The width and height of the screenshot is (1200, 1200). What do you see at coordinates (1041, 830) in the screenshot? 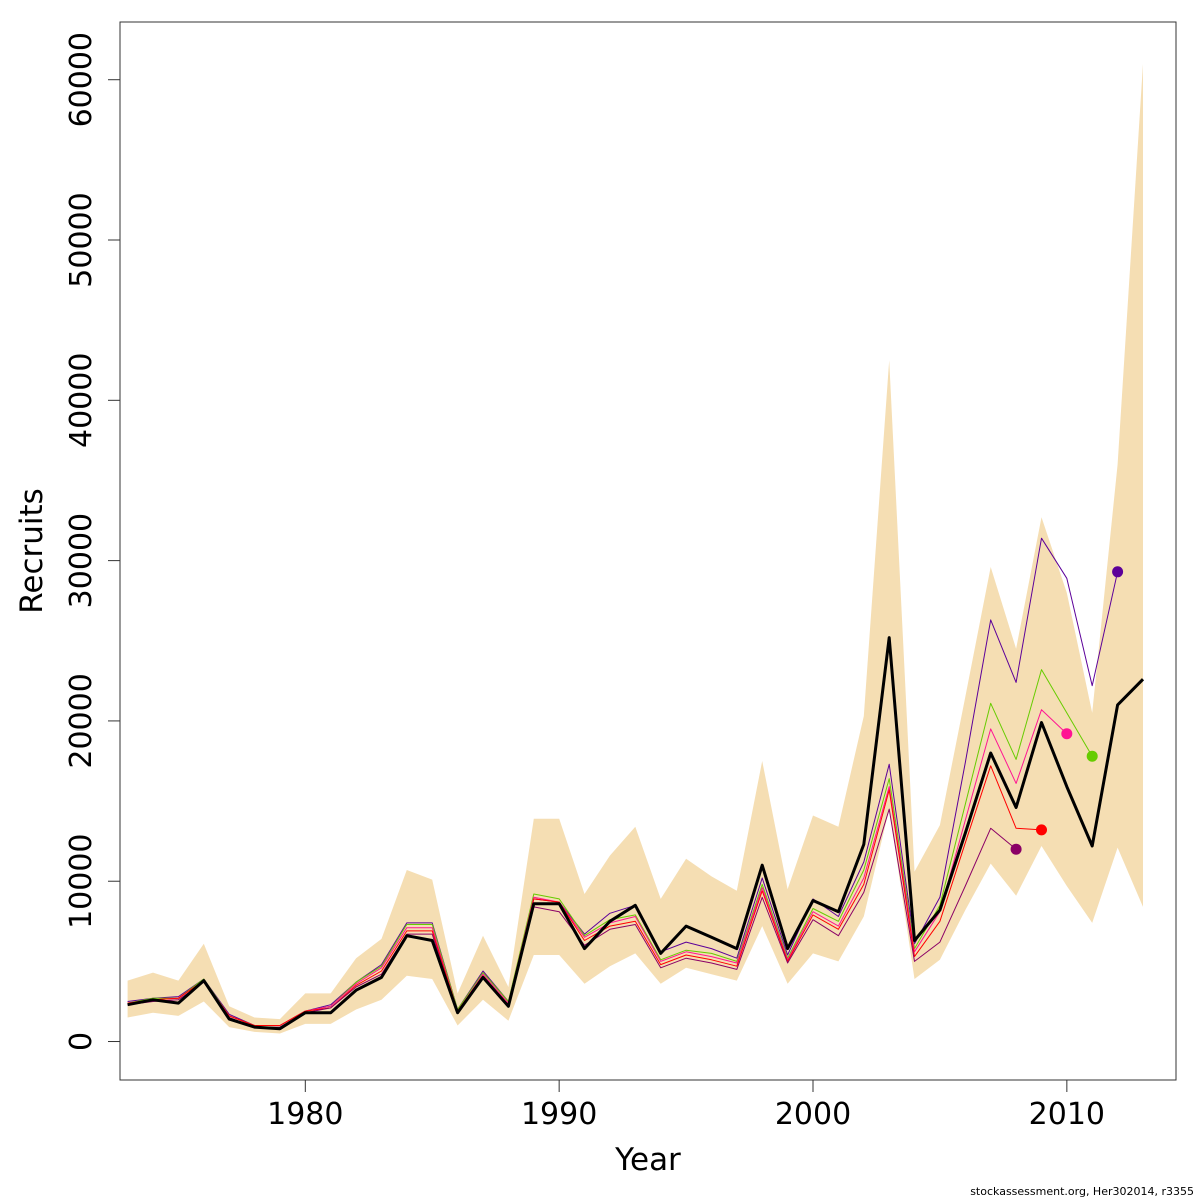
I see `endpoint-2009` at bounding box center [1041, 830].